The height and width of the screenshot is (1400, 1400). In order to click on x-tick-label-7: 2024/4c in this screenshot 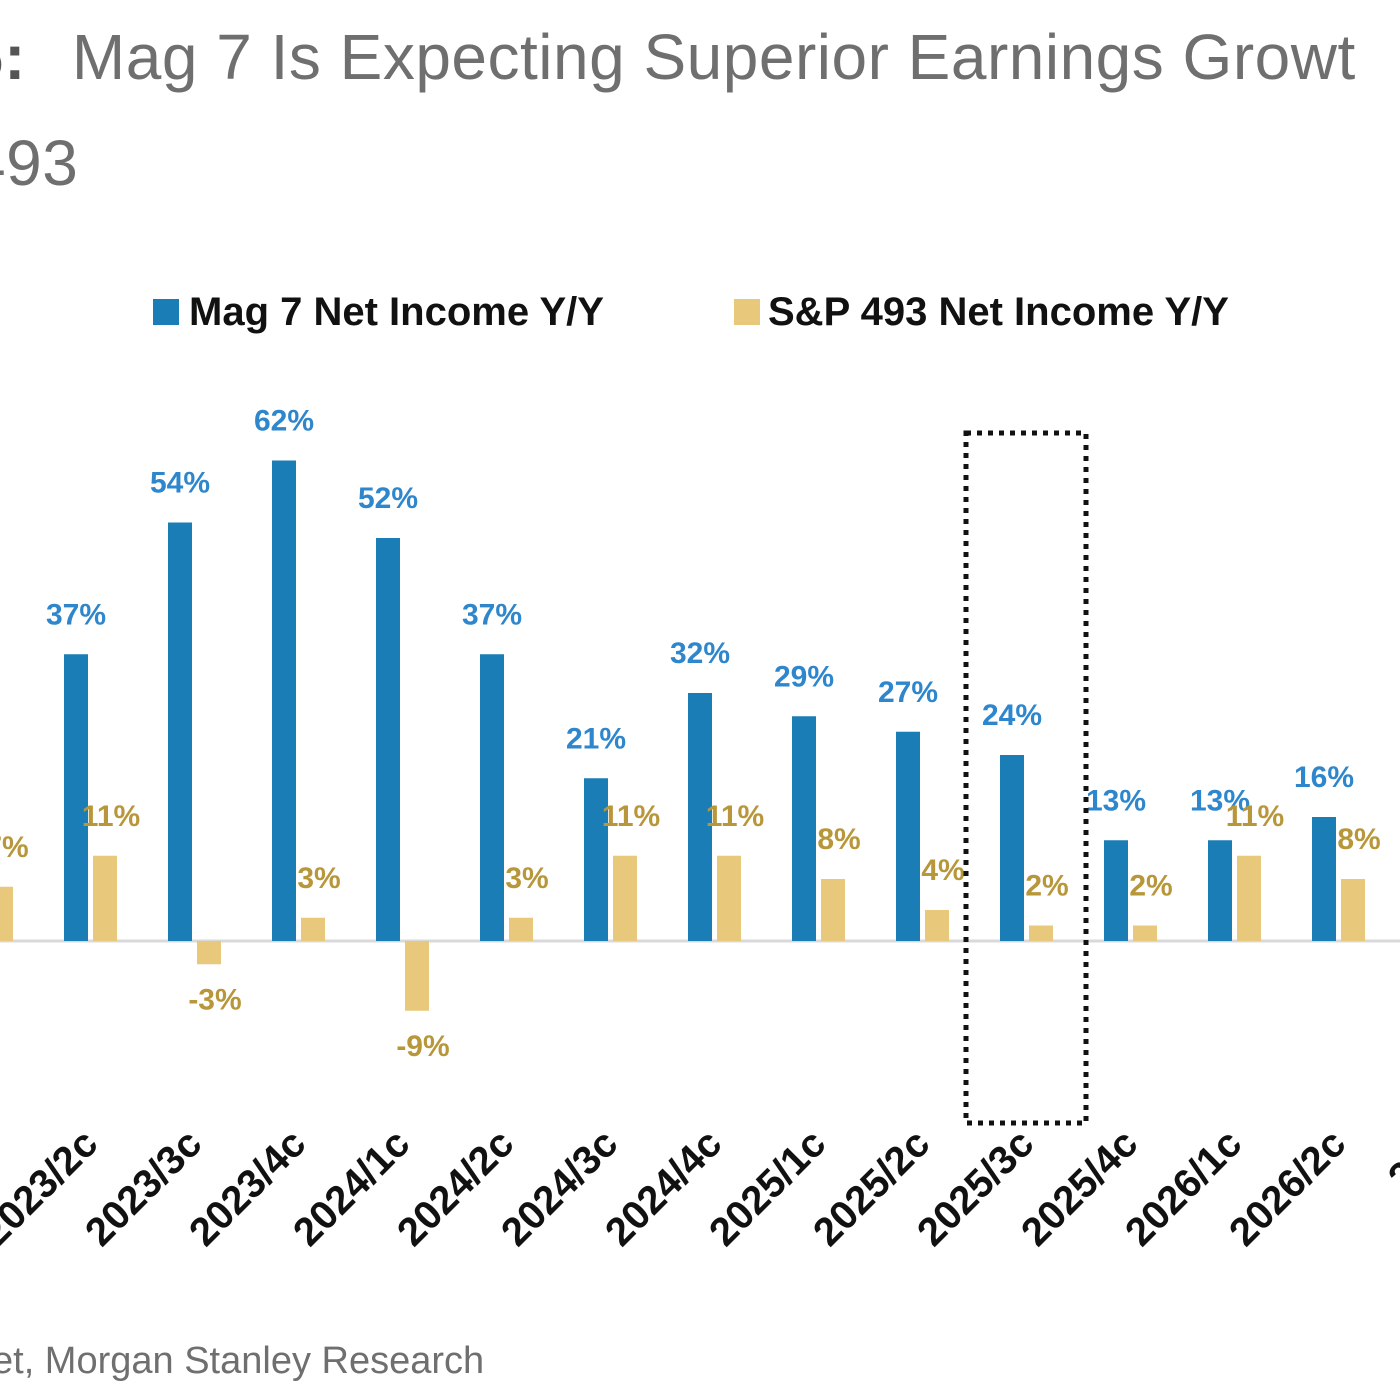, I will do `click(663, 1187)`.